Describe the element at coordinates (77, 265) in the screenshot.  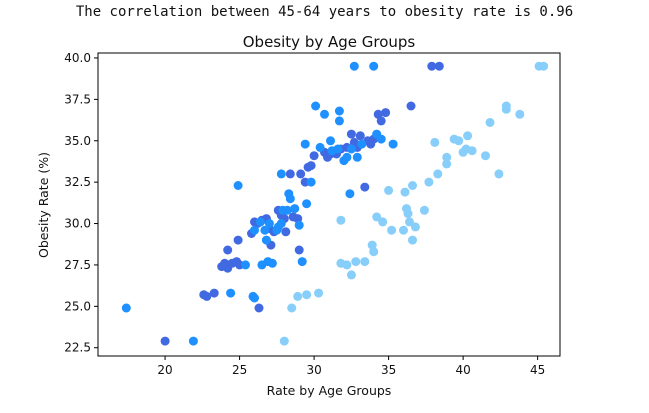
I see `y-tick-label-2: 27.5` at that location.